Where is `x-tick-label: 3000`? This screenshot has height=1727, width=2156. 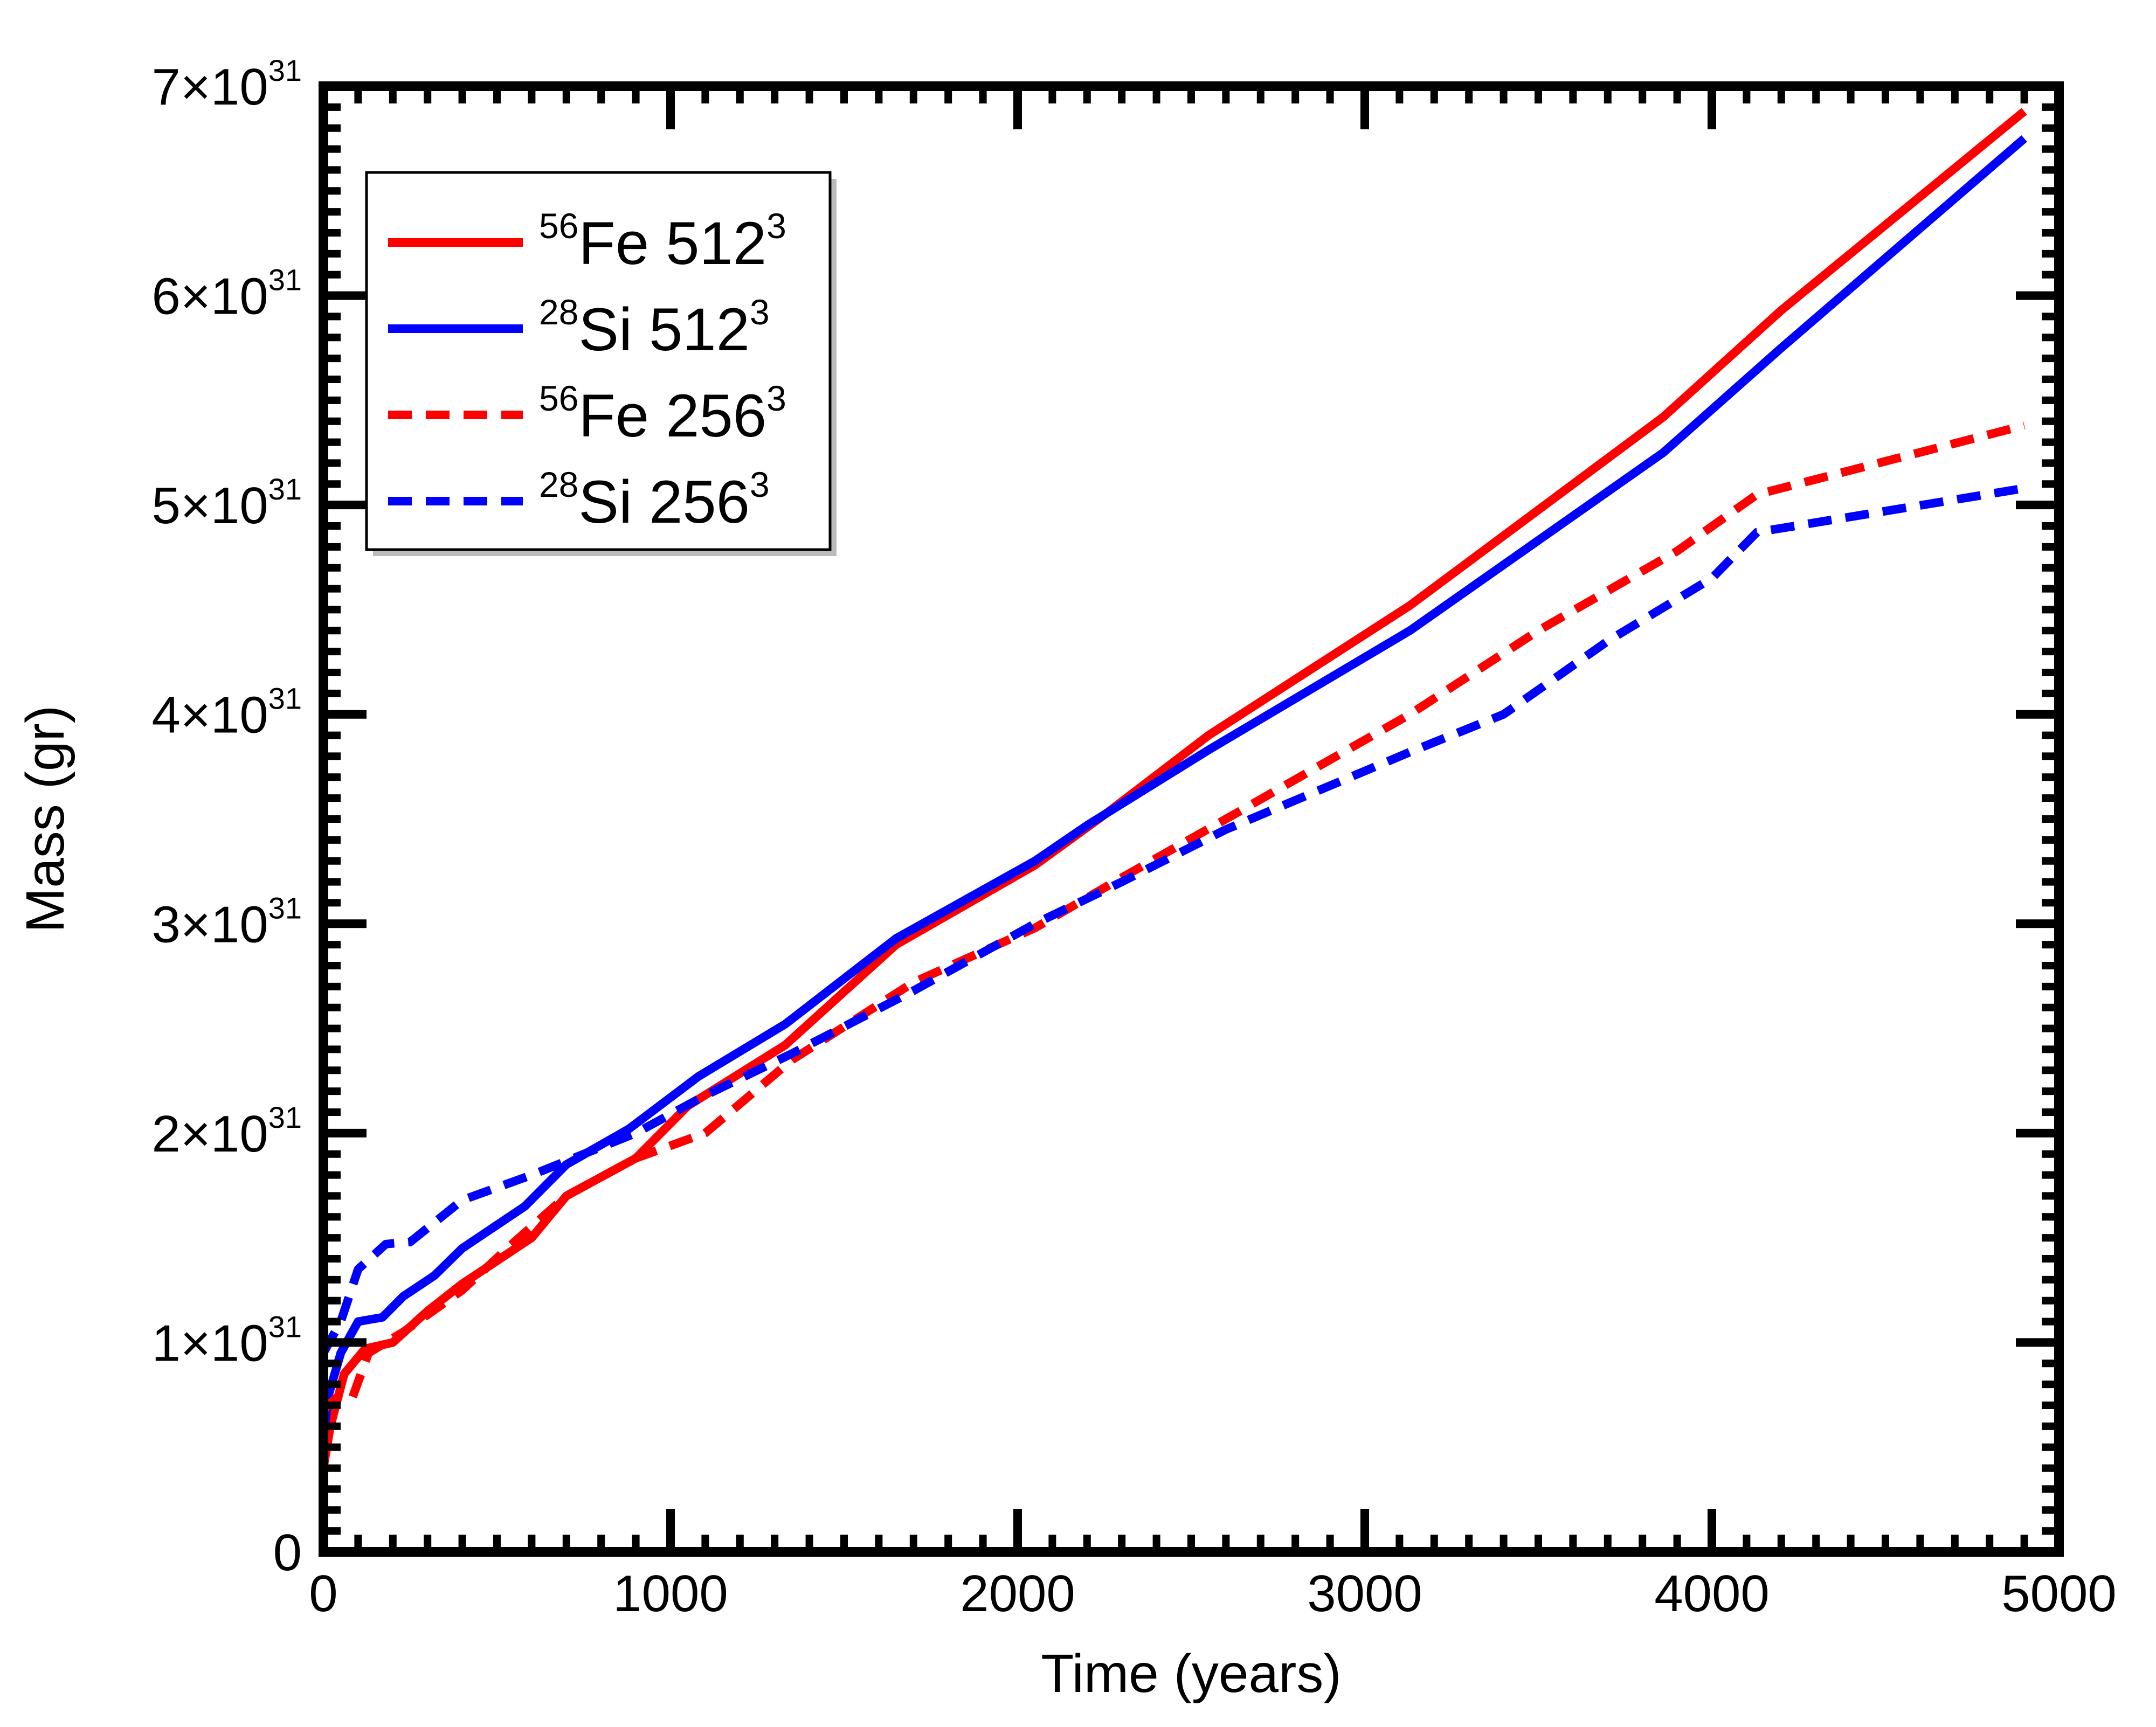 x-tick-label: 3000 is located at coordinates (1364, 1593).